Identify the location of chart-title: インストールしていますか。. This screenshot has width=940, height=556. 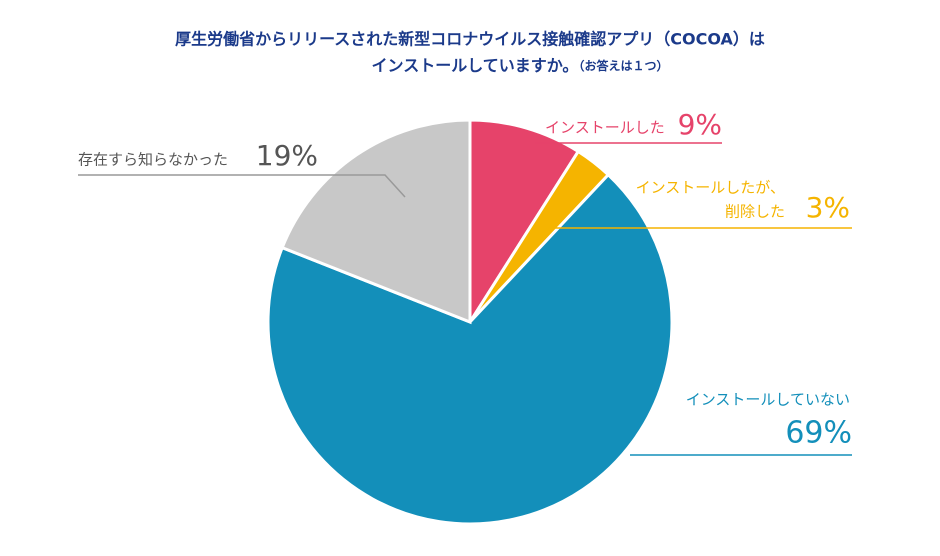
(475, 65).